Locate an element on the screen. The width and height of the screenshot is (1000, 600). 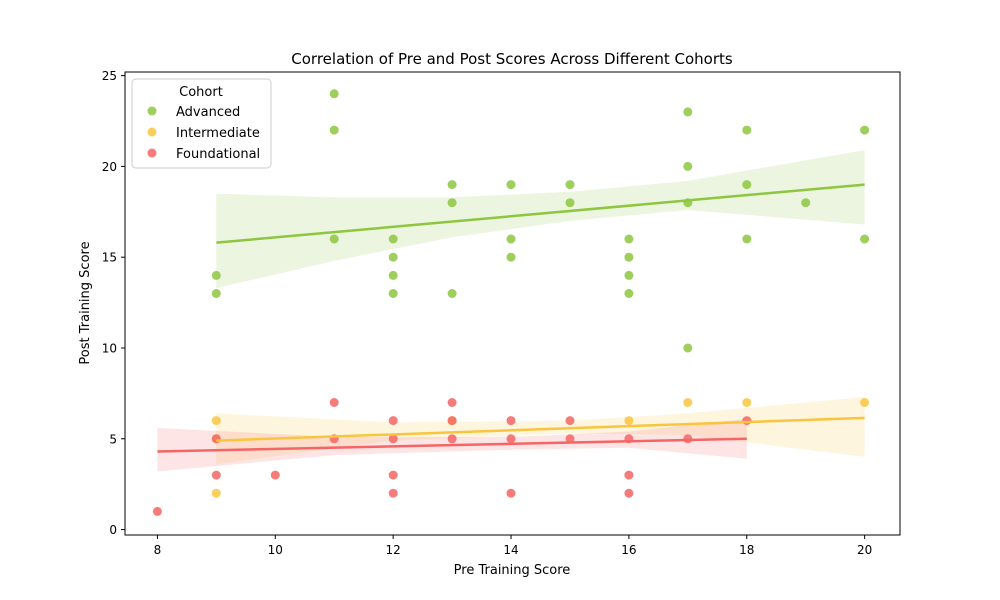
y-tick-label: 20 is located at coordinates (109, 167).